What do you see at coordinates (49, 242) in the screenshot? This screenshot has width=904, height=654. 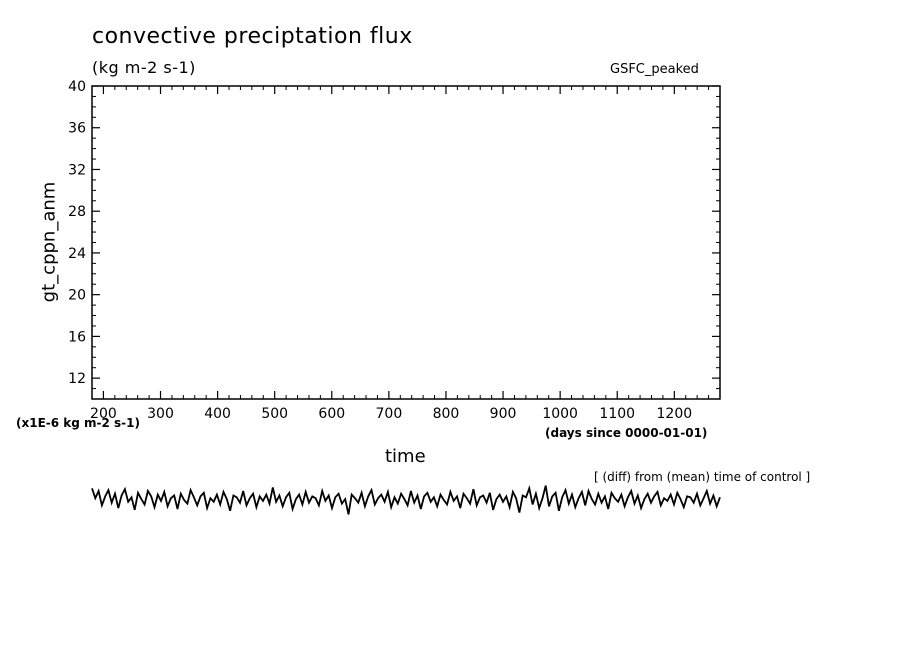 I see `y-axis-label: gt_cppn_anm` at bounding box center [49, 242].